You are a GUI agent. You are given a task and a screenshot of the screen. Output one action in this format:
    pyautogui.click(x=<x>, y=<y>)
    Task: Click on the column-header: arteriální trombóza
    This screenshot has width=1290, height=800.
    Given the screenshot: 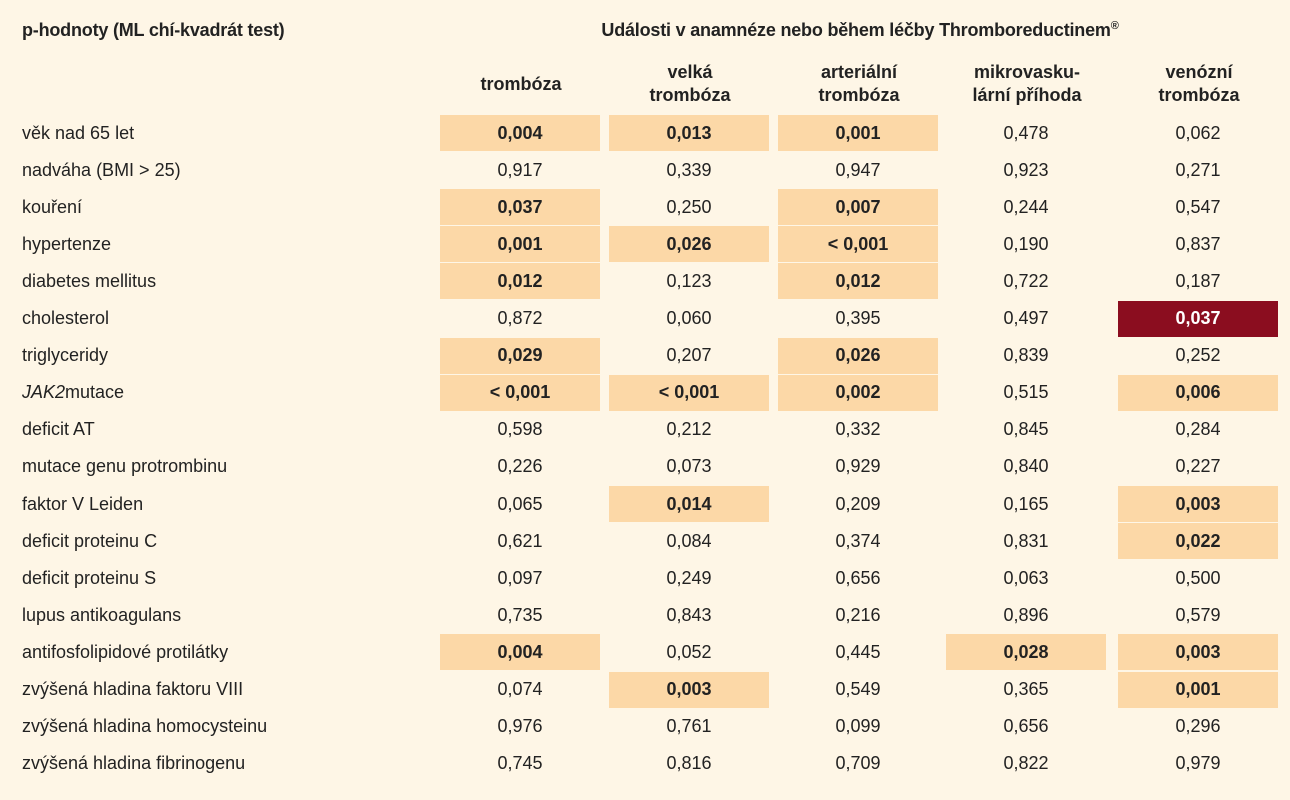 What is the action you would take?
    pyautogui.click(x=859, y=83)
    